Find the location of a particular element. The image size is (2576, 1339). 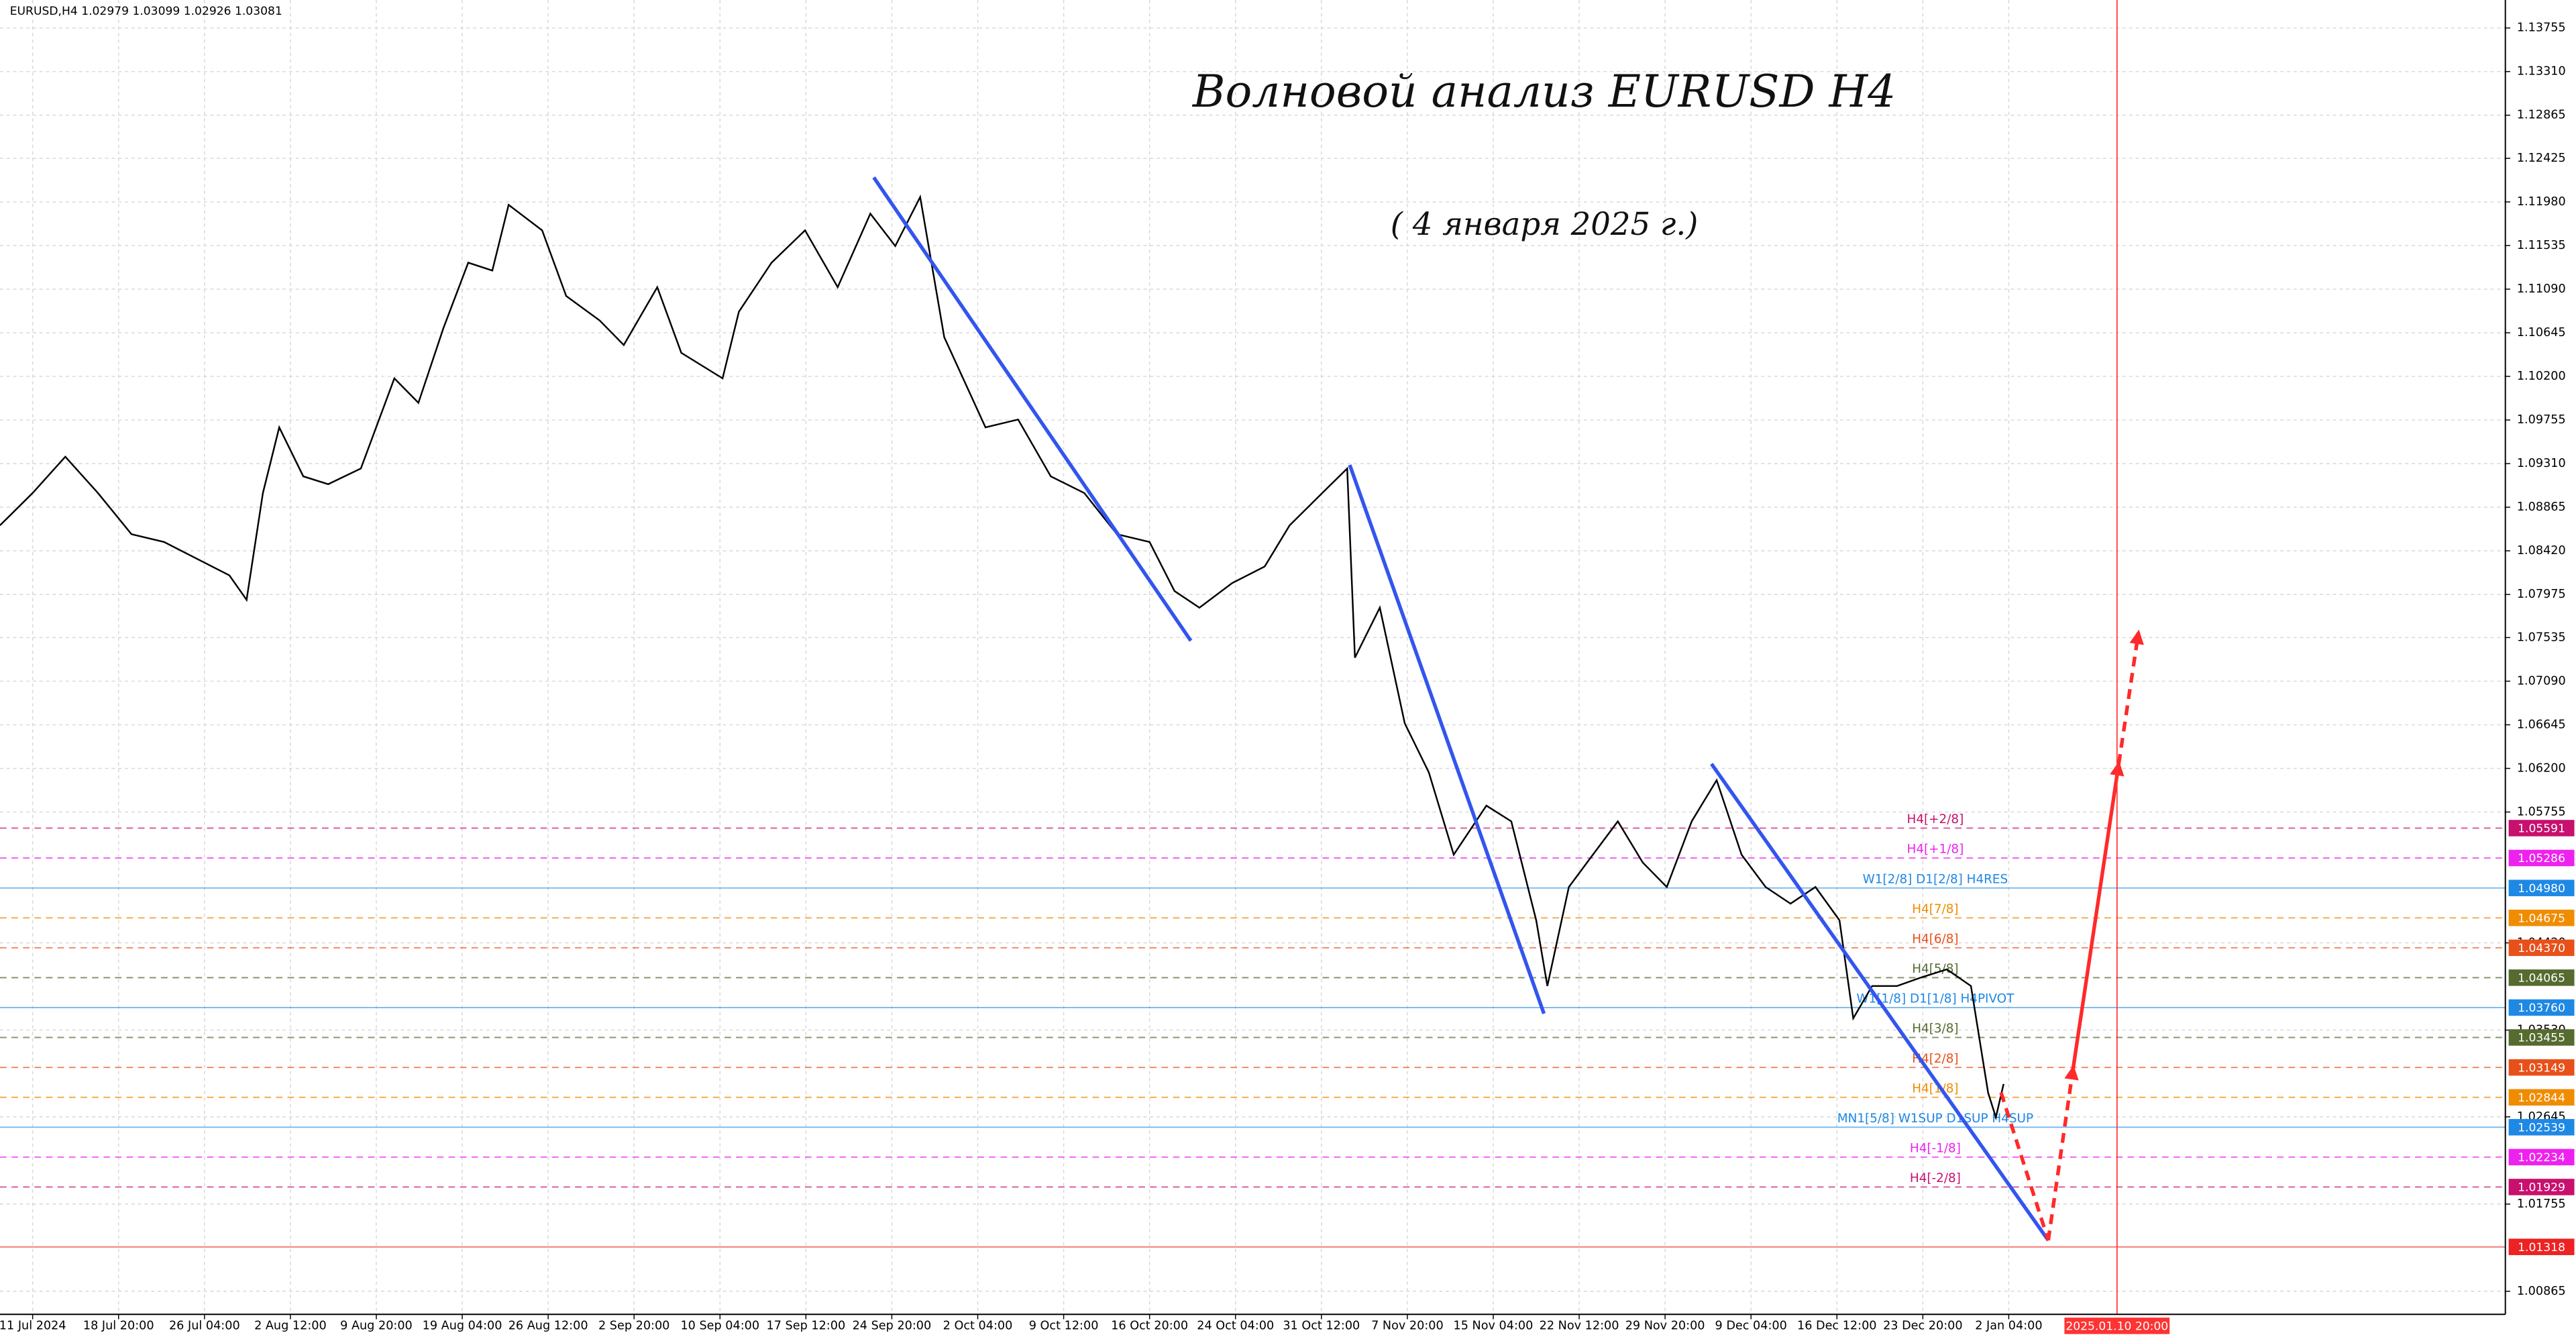

level-name: H4[+1/8] is located at coordinates (1935, 850).